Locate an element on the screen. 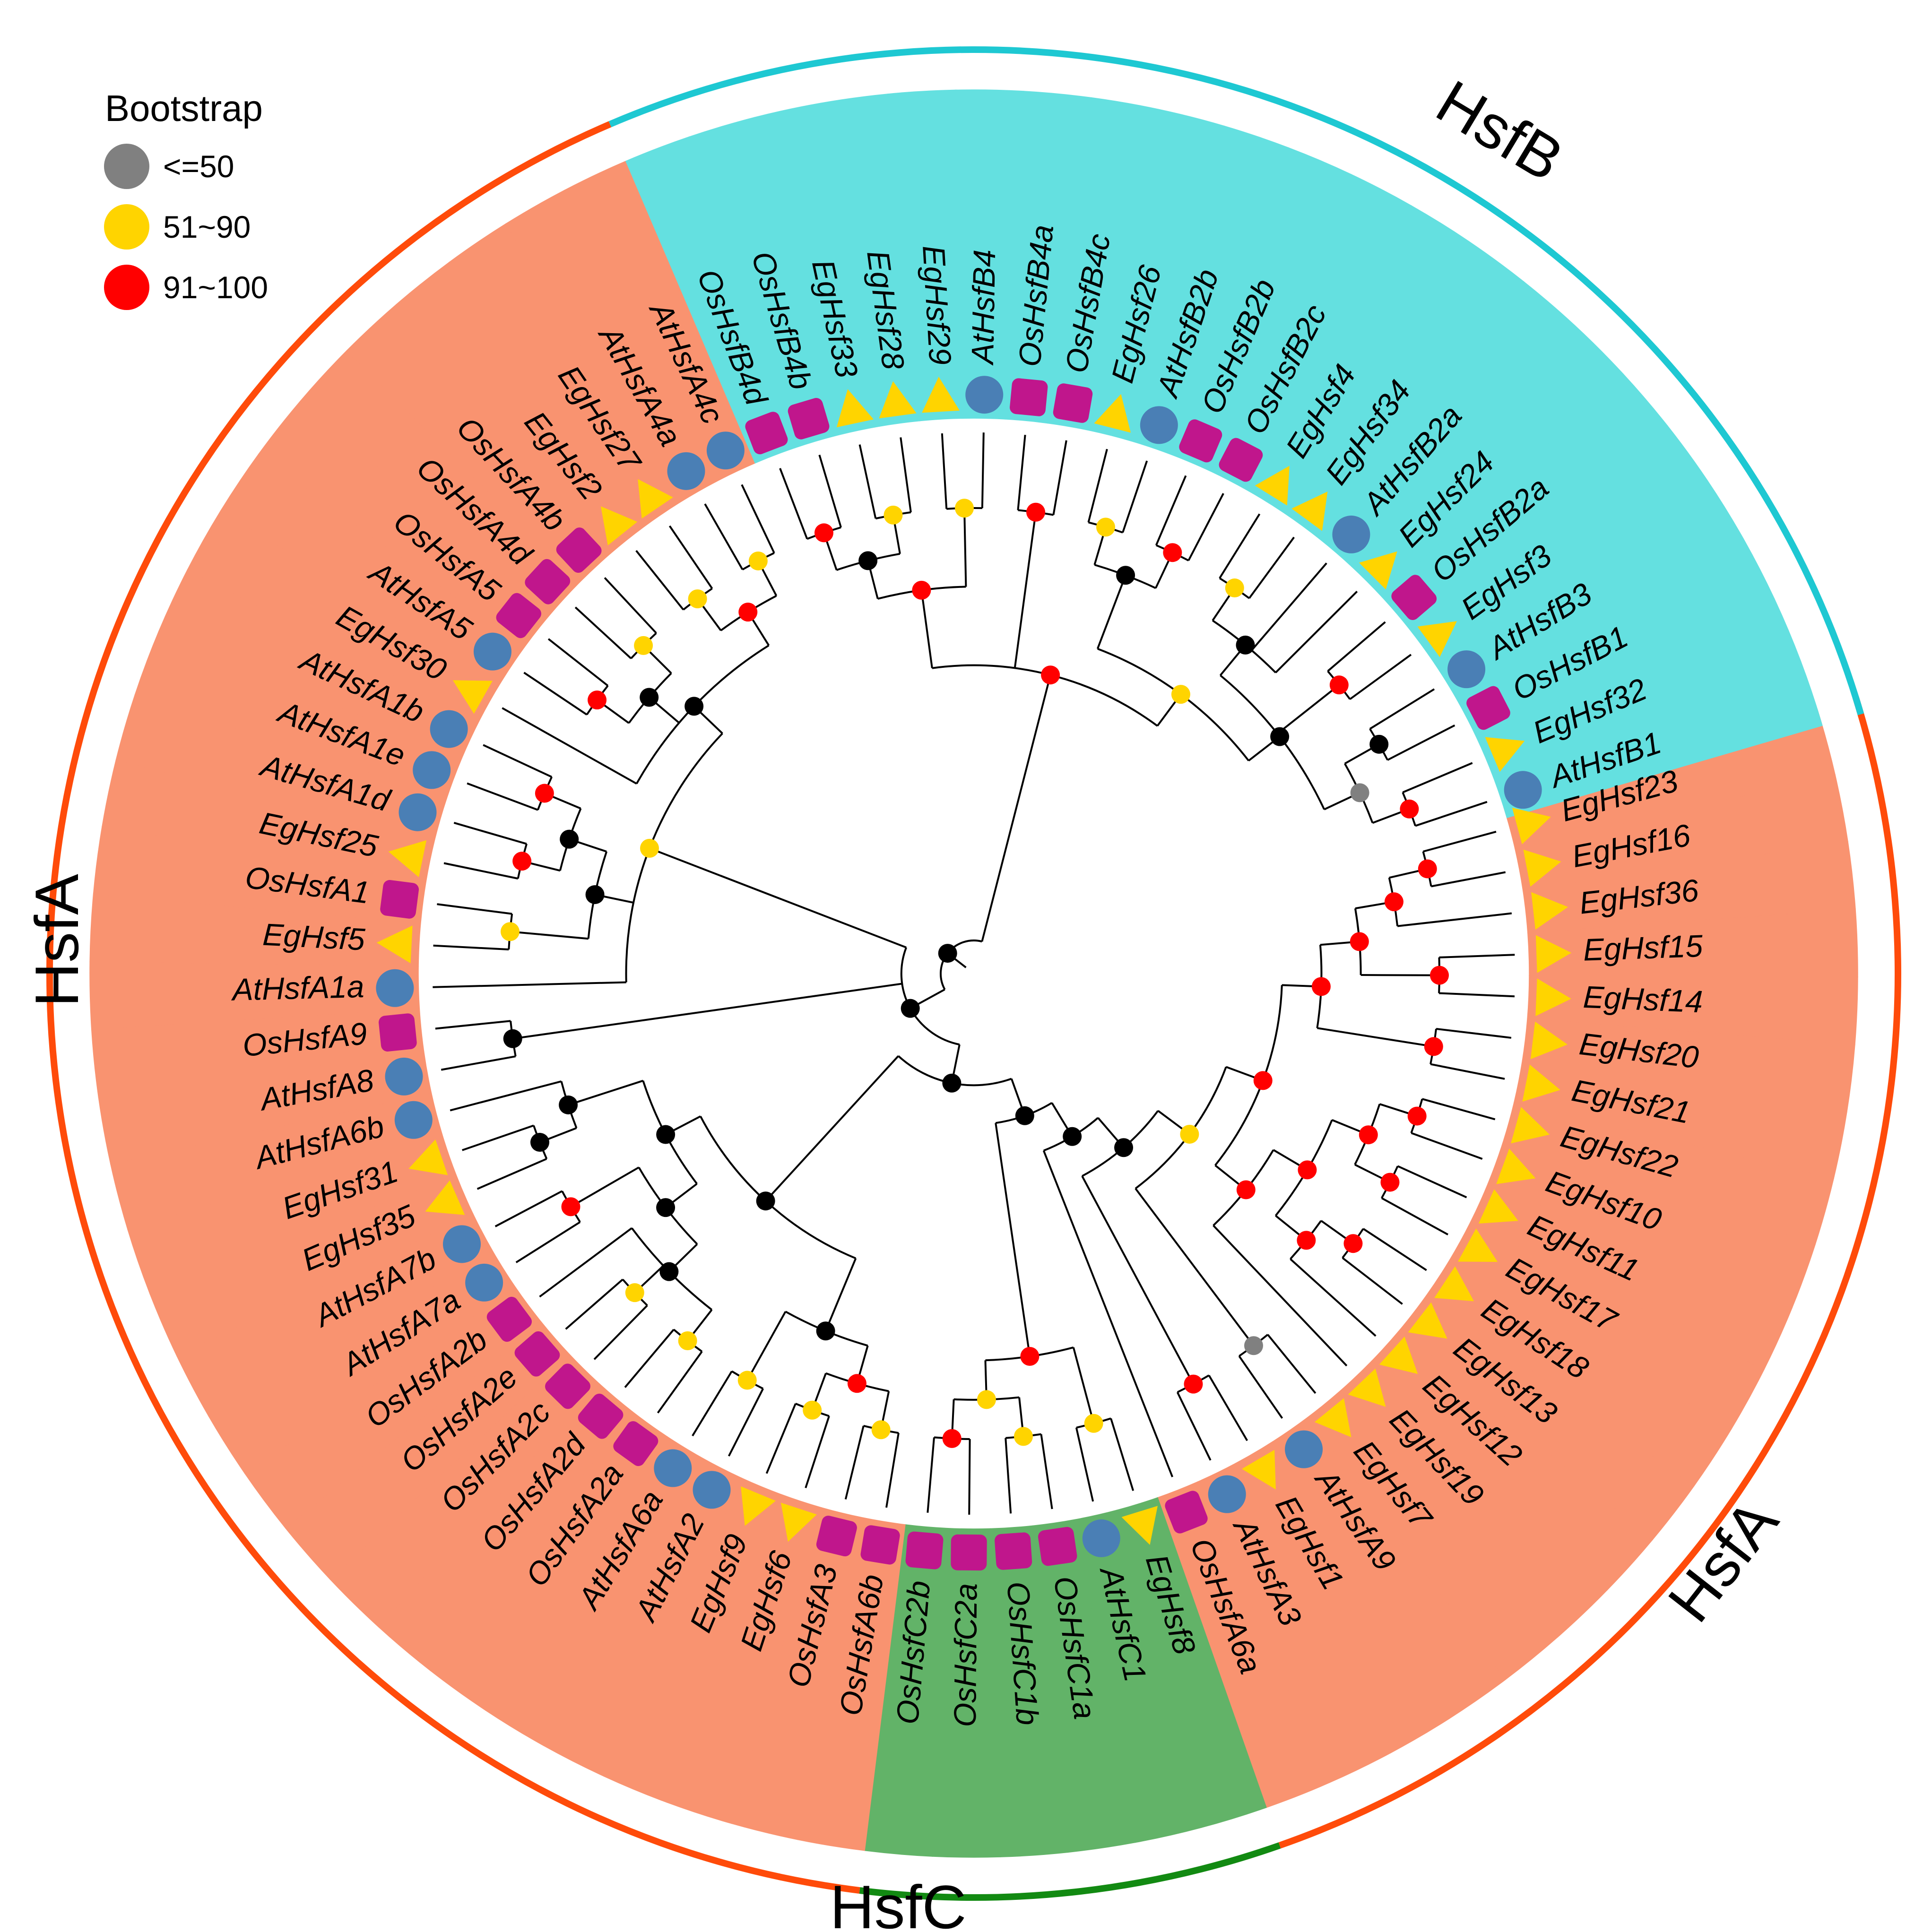 The image size is (1923, 1932). marker-os-OsHsfA3 is located at coordinates (836, 1536).